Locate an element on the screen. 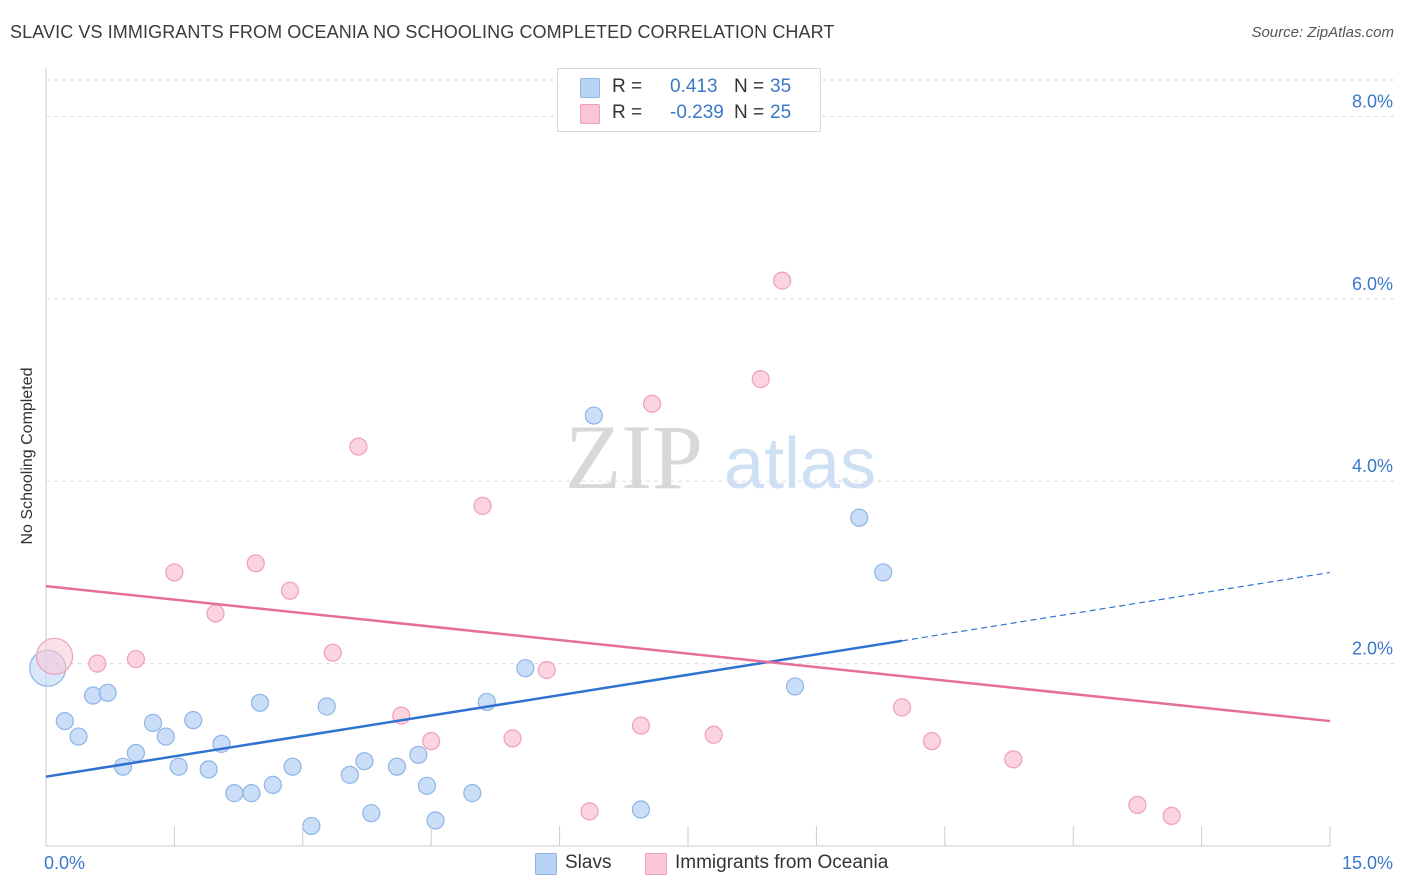 The image size is (1406, 892). legend-n-value: 25 is located at coordinates (781, 112).